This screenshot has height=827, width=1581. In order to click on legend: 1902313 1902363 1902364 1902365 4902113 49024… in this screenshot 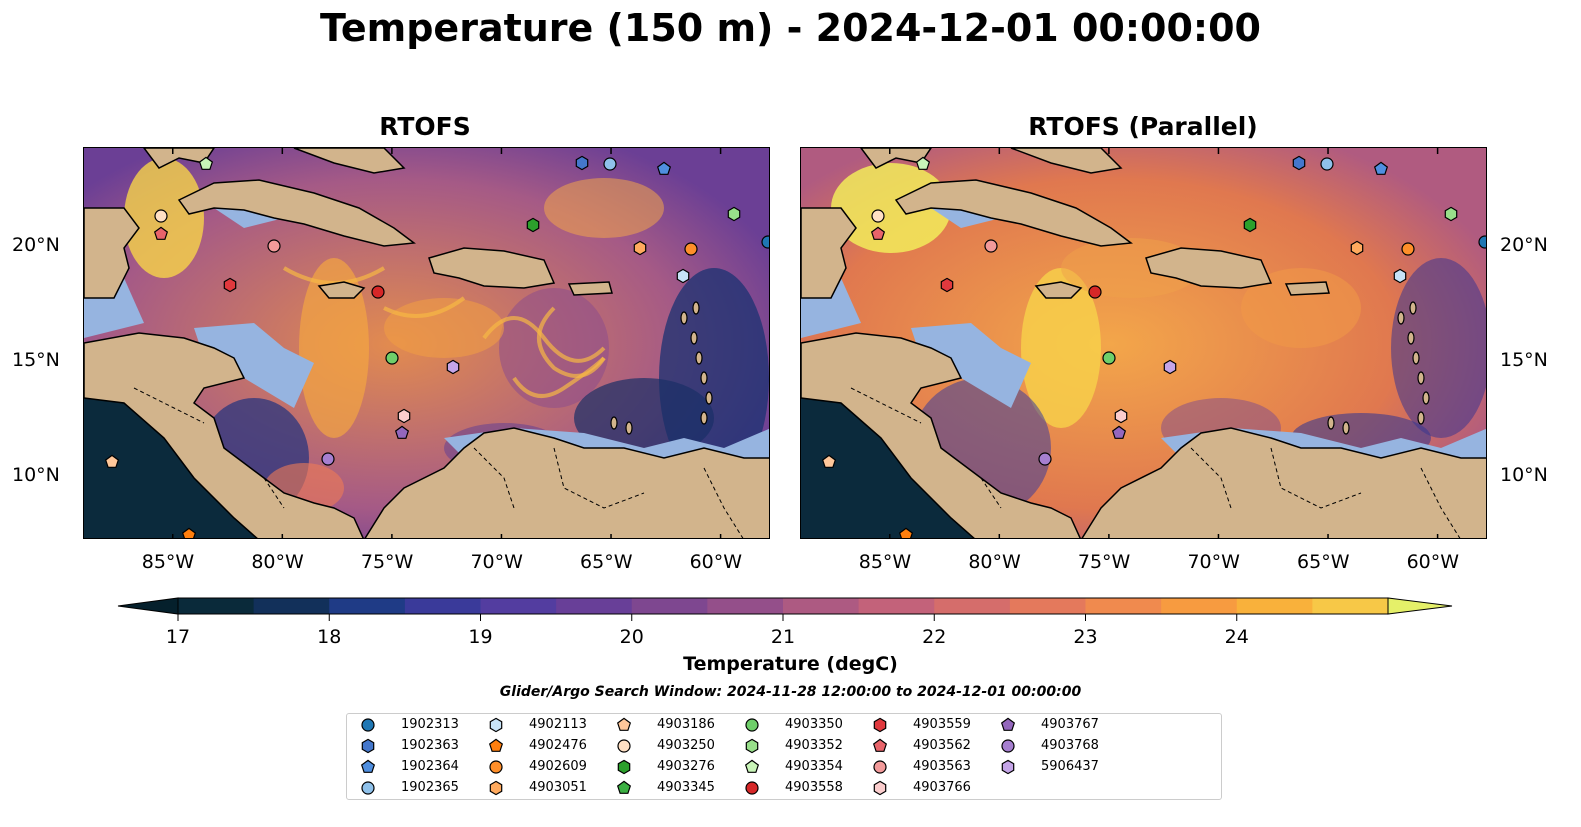, I will do `click(784, 756)`.